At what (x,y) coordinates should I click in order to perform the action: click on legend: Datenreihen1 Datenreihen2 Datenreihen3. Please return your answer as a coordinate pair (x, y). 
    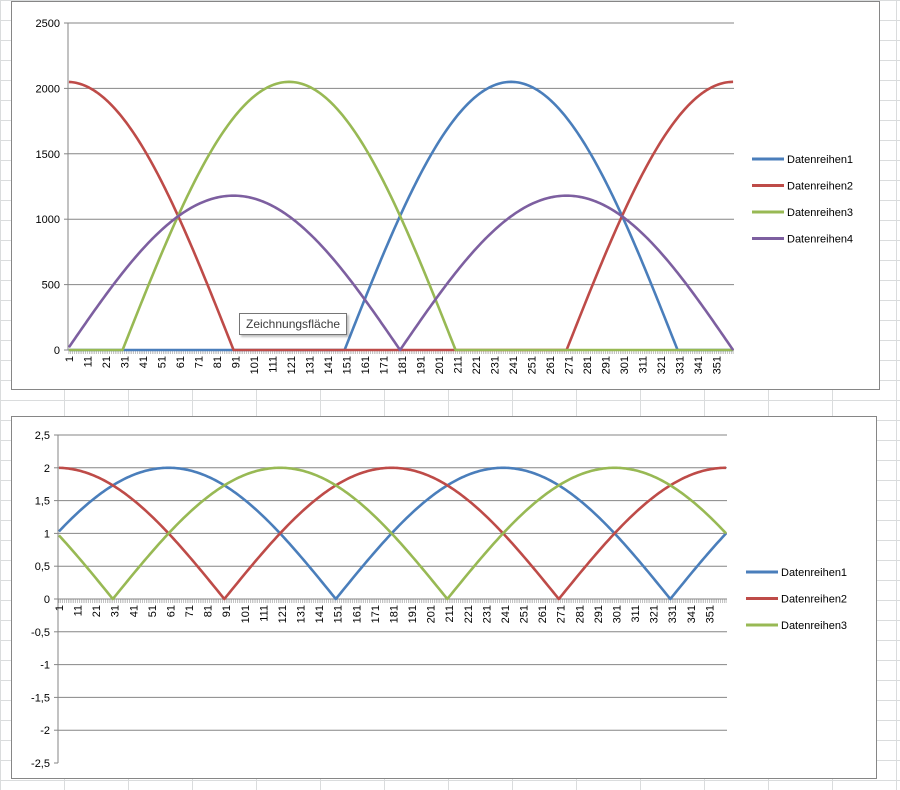
    Looking at the image, I should click on (796, 599).